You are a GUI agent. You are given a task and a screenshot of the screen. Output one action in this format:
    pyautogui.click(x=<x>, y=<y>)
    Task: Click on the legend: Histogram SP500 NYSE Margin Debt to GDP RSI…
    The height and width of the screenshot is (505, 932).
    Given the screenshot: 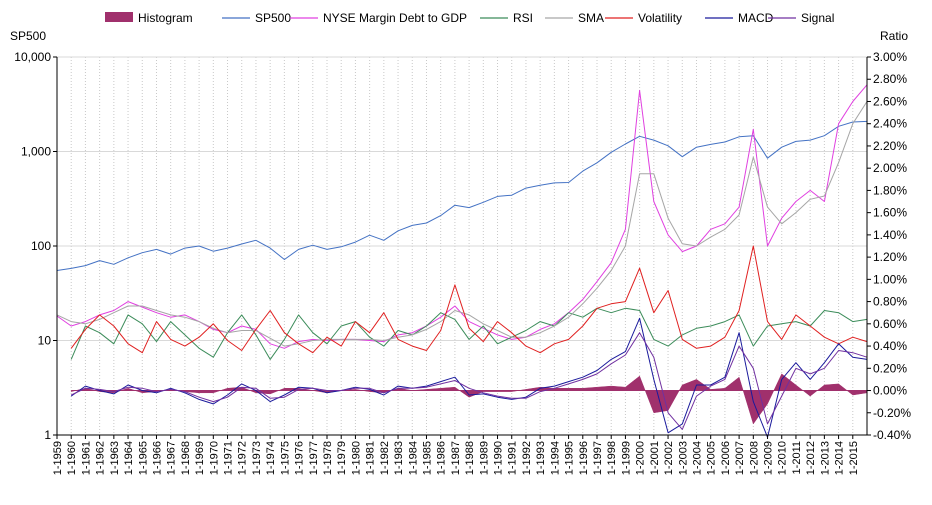 What is the action you would take?
    pyautogui.click(x=469, y=18)
    